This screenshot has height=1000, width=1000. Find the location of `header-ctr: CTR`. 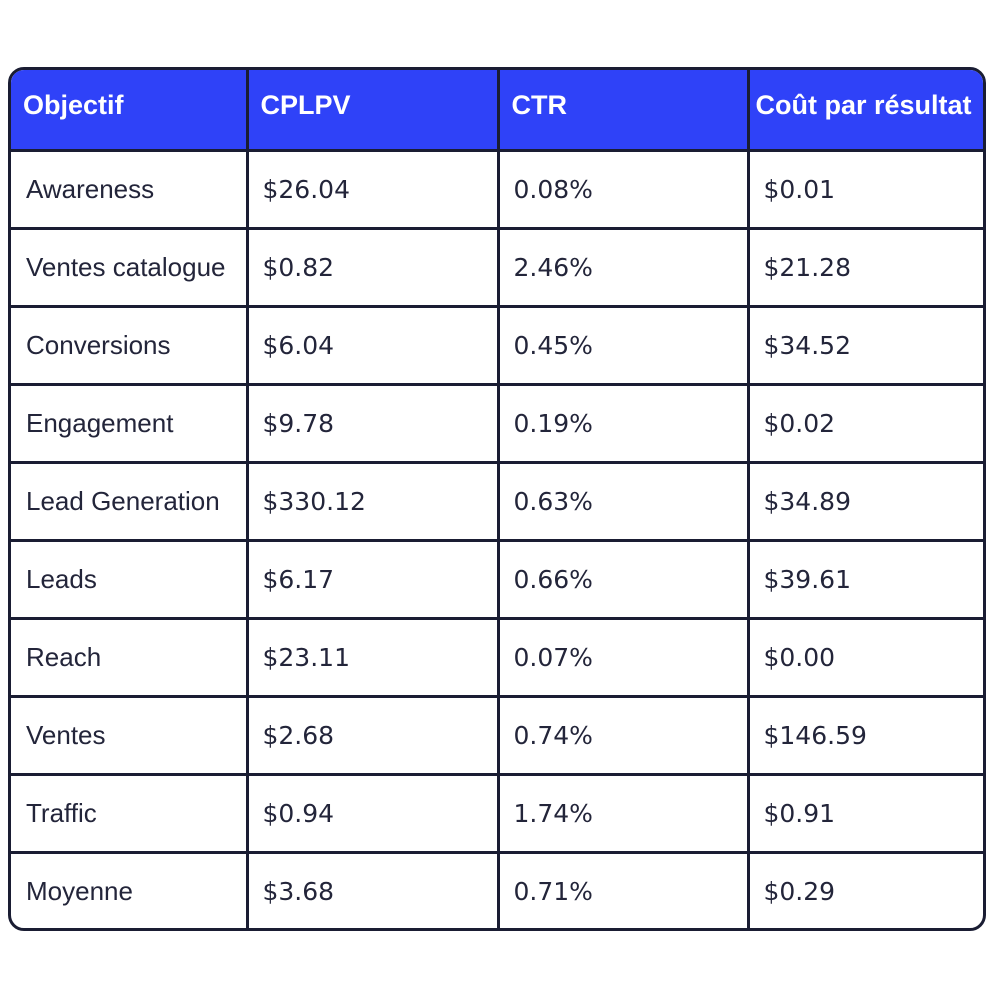

header-ctr: CTR is located at coordinates (623, 111).